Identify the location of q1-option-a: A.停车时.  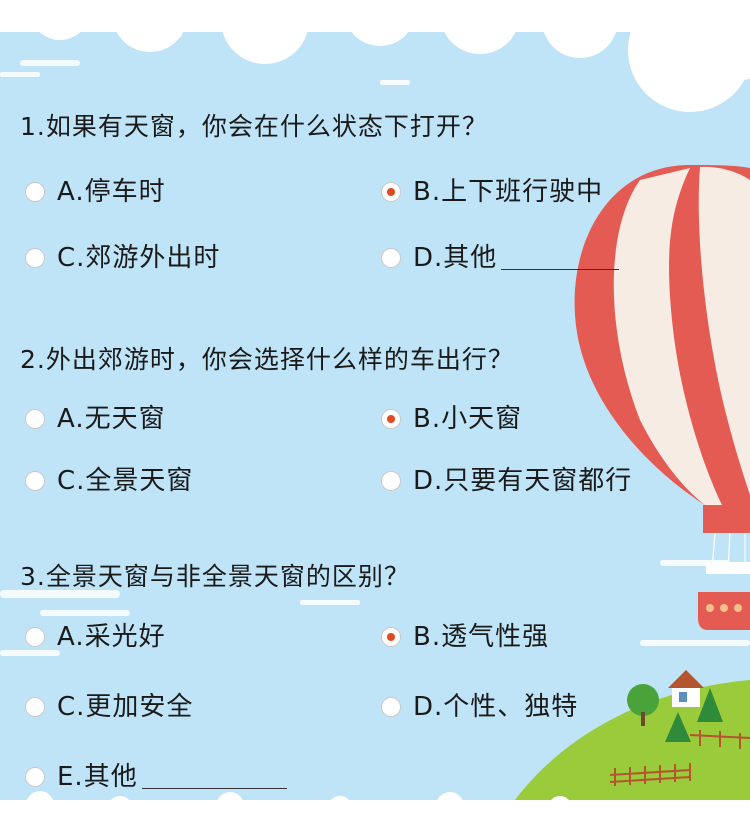
(95, 192).